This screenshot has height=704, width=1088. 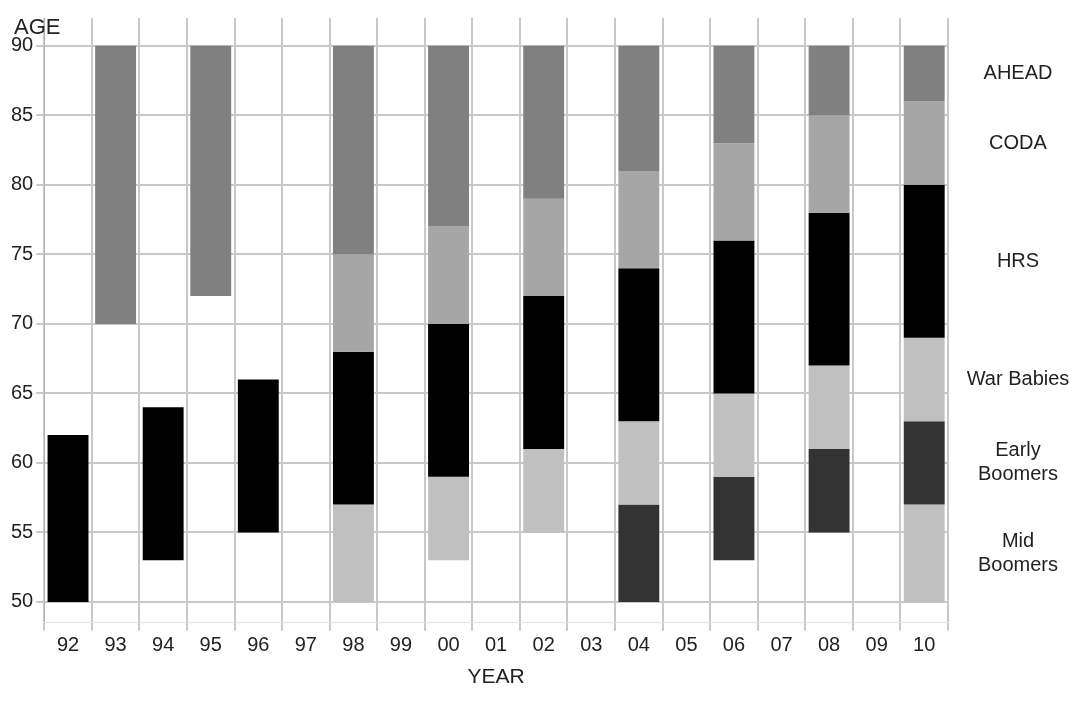 I want to click on y-tick-label: 70, so click(x=22, y=322).